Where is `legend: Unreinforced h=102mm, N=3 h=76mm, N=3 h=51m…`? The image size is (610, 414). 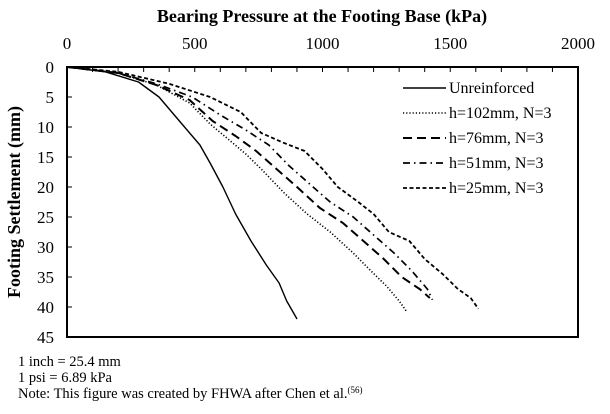 legend: Unreinforced h=102mm, N=3 h=76mm, N=3 h=51m… is located at coordinates (477, 138).